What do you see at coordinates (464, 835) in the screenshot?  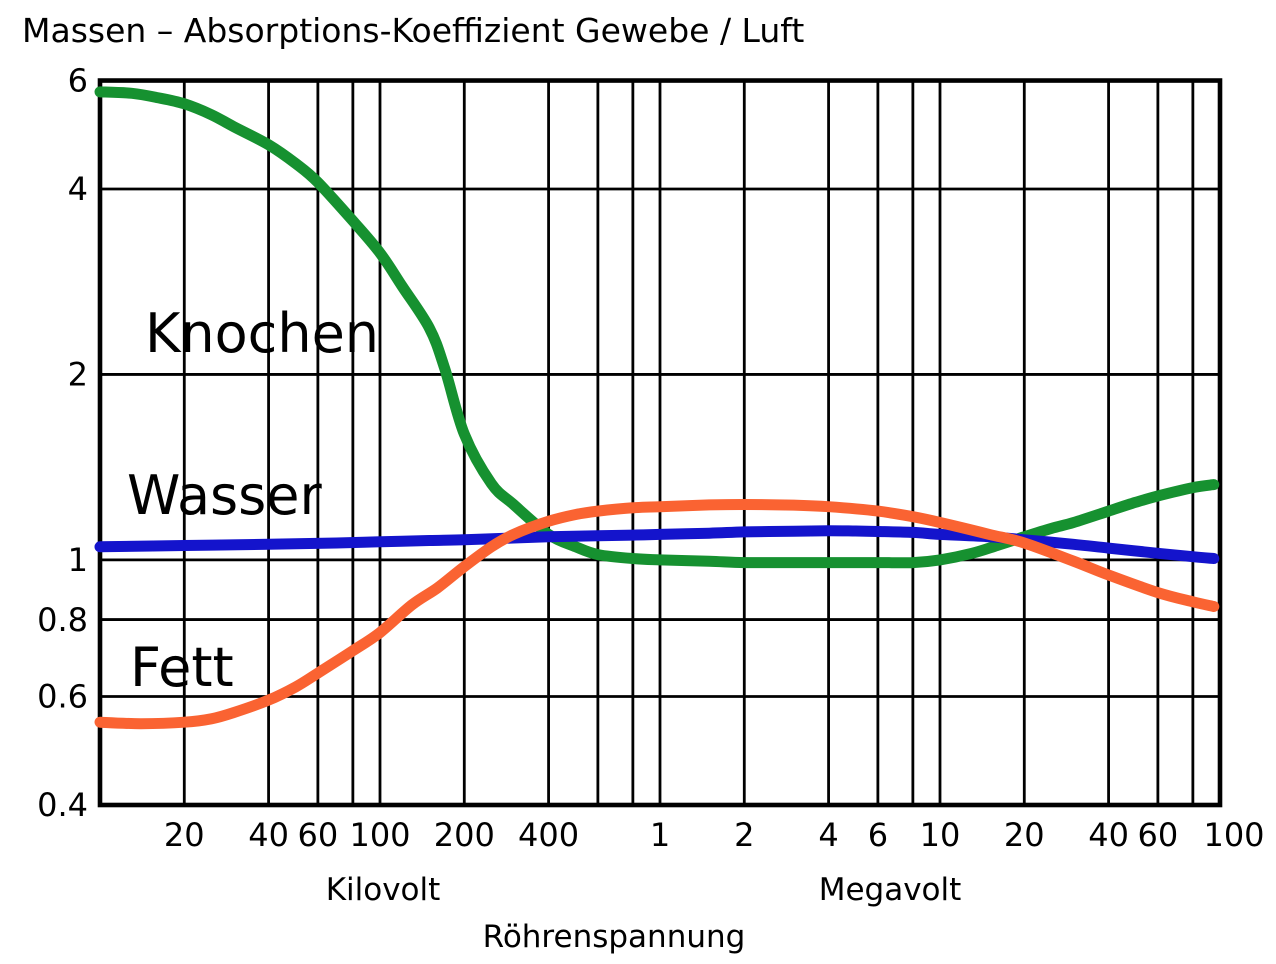 I see `x-tick-label-kilovolt: 200` at bounding box center [464, 835].